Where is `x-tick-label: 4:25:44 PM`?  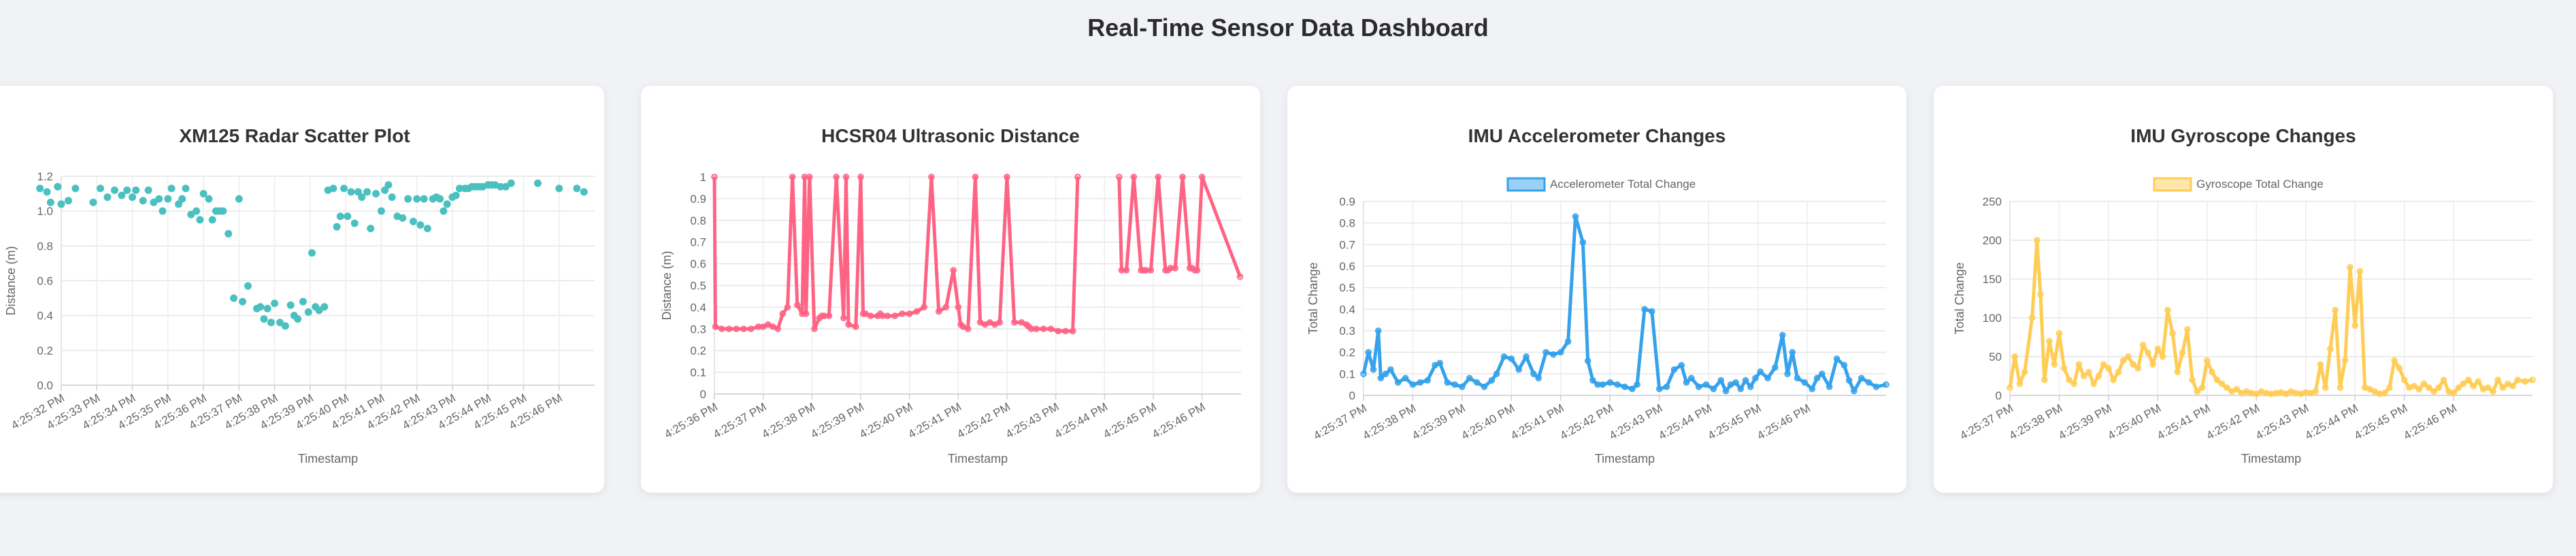
x-tick-label: 4:25:44 PM is located at coordinates (1082, 420).